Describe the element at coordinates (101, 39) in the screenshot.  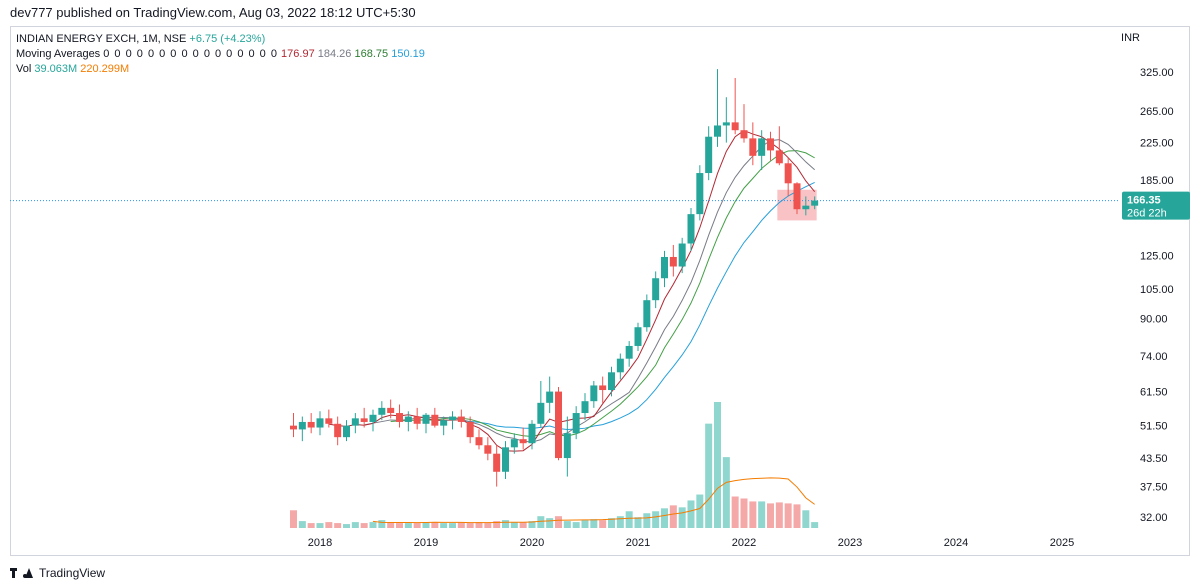
I see `symbol-label: INDIAN ENERGY EXCH, 1M, NSE` at that location.